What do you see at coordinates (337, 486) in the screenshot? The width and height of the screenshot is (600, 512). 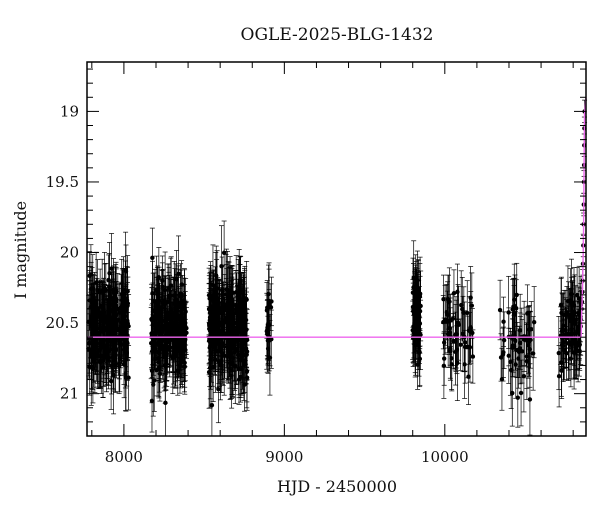 I see `x-axis-label: HJD - 2450000` at bounding box center [337, 486].